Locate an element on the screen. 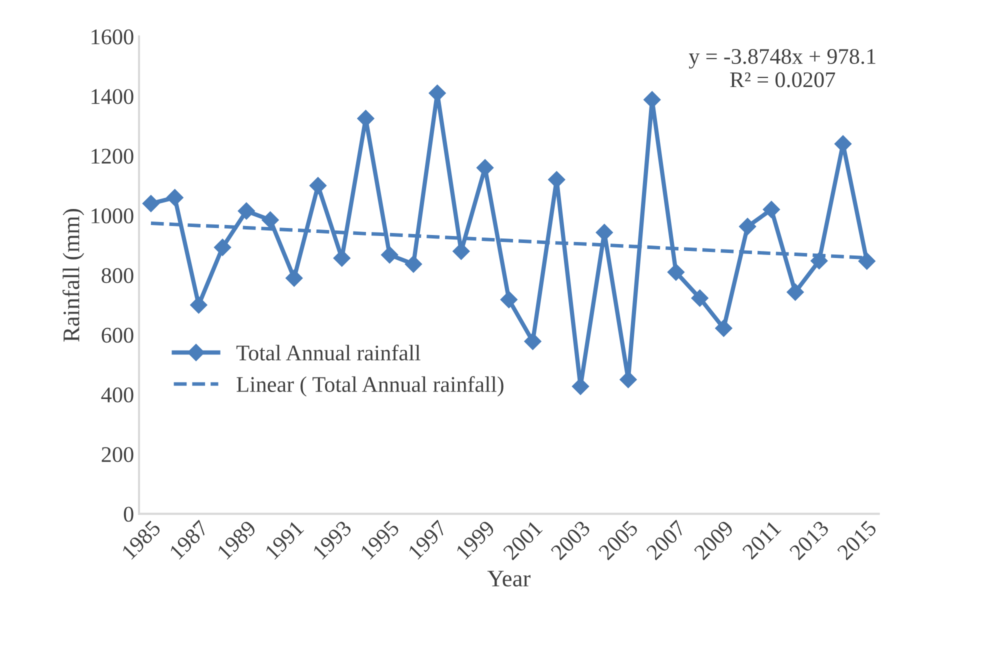  y-axis-title: Rainfall (mm) is located at coordinates (73, 275).